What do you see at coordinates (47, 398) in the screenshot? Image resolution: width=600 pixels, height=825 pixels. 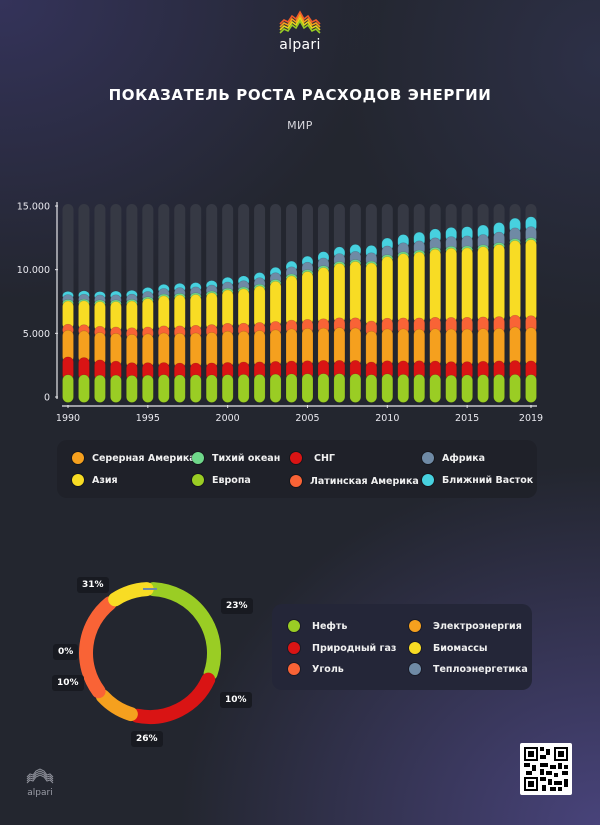 I see `y-tick-label: 0` at bounding box center [47, 398].